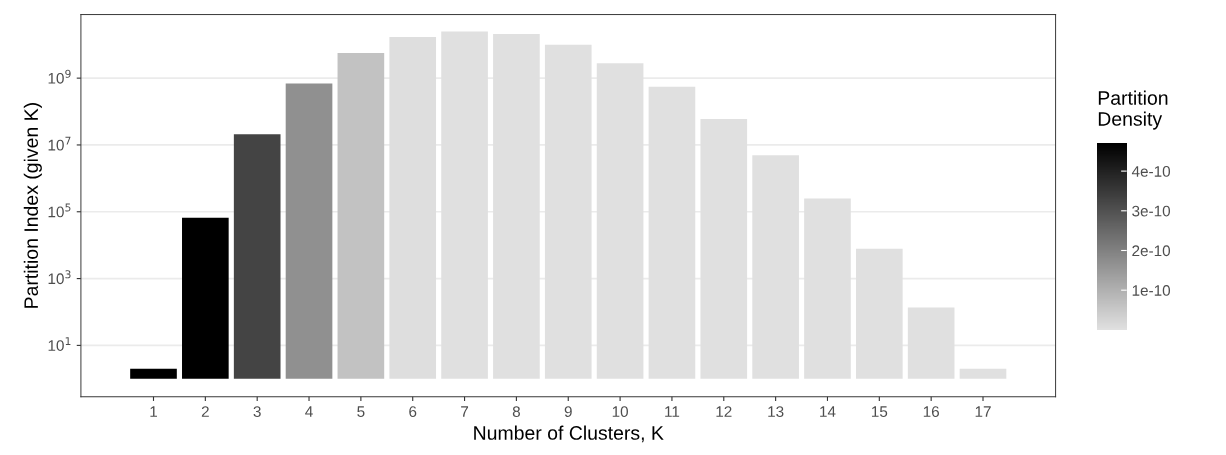 Image resolution: width=1226 pixels, height=455 pixels. What do you see at coordinates (620, 412) in the screenshot?
I see `x-tick-label: 10` at bounding box center [620, 412].